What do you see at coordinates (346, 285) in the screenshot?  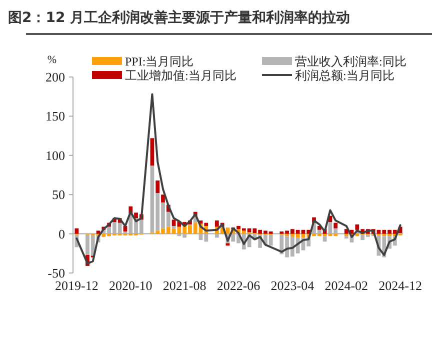 I see `x-tick-label: 2024-02` at bounding box center [346, 285].